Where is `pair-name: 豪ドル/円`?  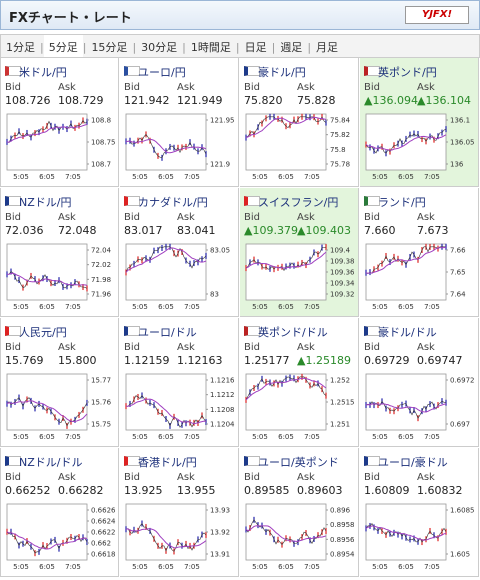 pair-name: 豪ドル/円 is located at coordinates (282, 72).